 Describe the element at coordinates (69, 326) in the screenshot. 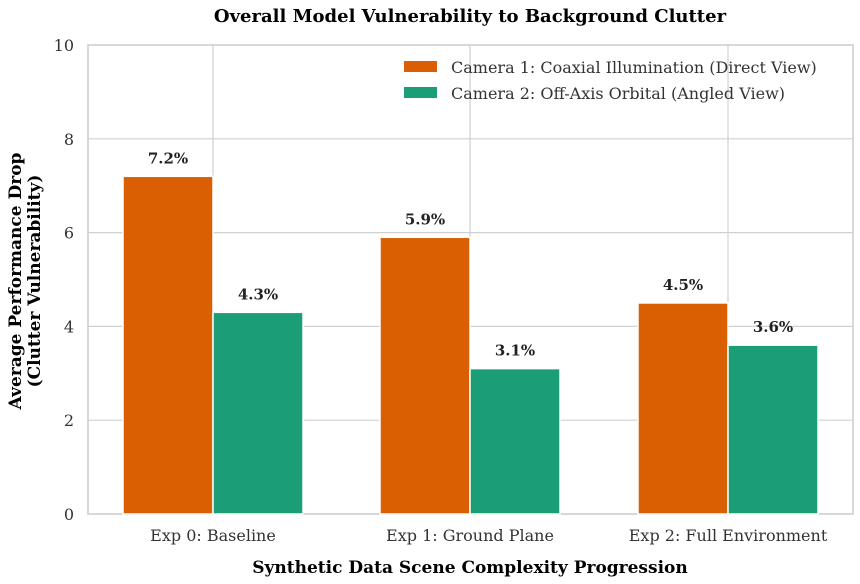

I see `y-tick-label: 4` at that location.